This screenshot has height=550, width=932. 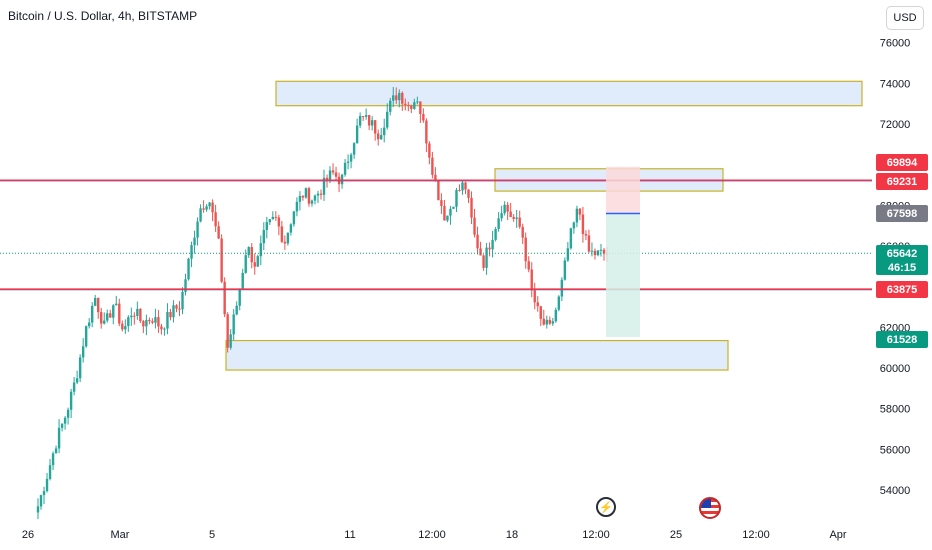 What do you see at coordinates (623, 251) in the screenshot?
I see `position-layer` at bounding box center [623, 251].